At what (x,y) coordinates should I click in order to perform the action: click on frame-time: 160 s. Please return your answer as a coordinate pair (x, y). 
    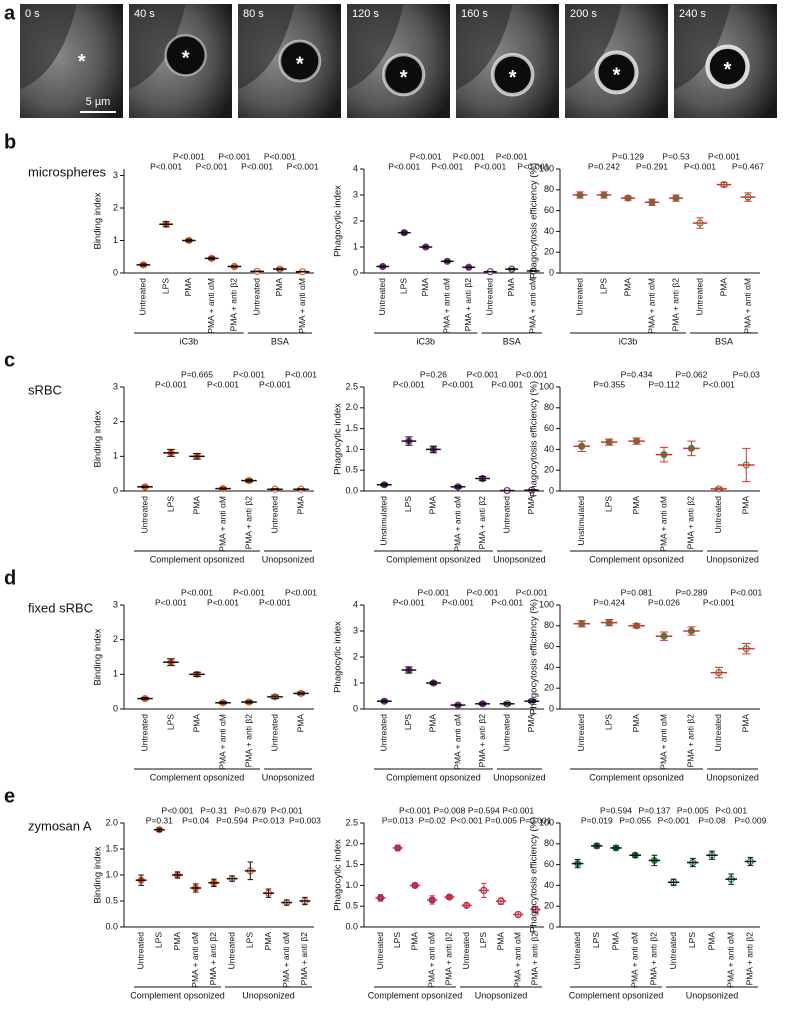
    Looking at the image, I should click on (474, 14).